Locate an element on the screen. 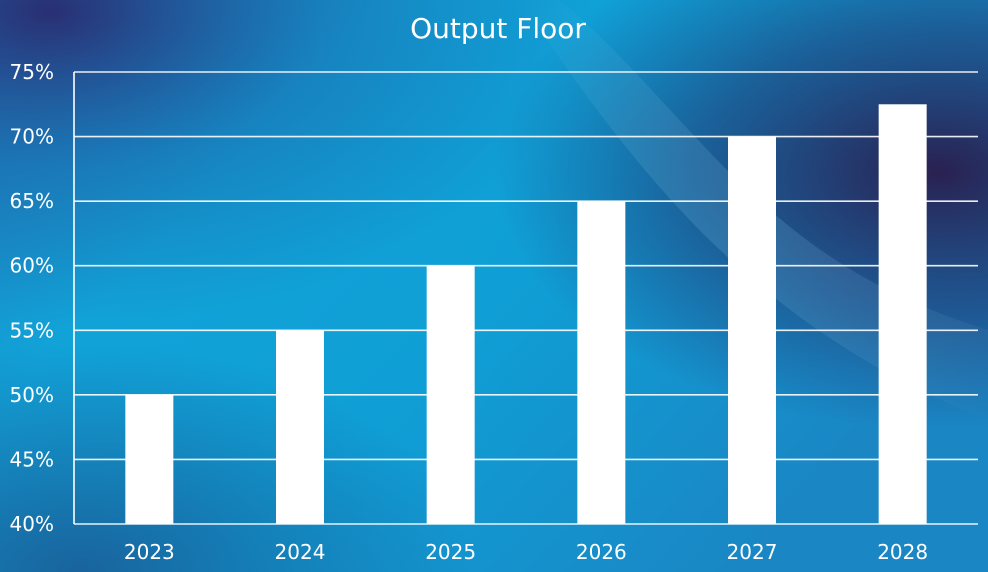 The width and height of the screenshot is (988, 572). bar-2023 is located at coordinates (149, 459).